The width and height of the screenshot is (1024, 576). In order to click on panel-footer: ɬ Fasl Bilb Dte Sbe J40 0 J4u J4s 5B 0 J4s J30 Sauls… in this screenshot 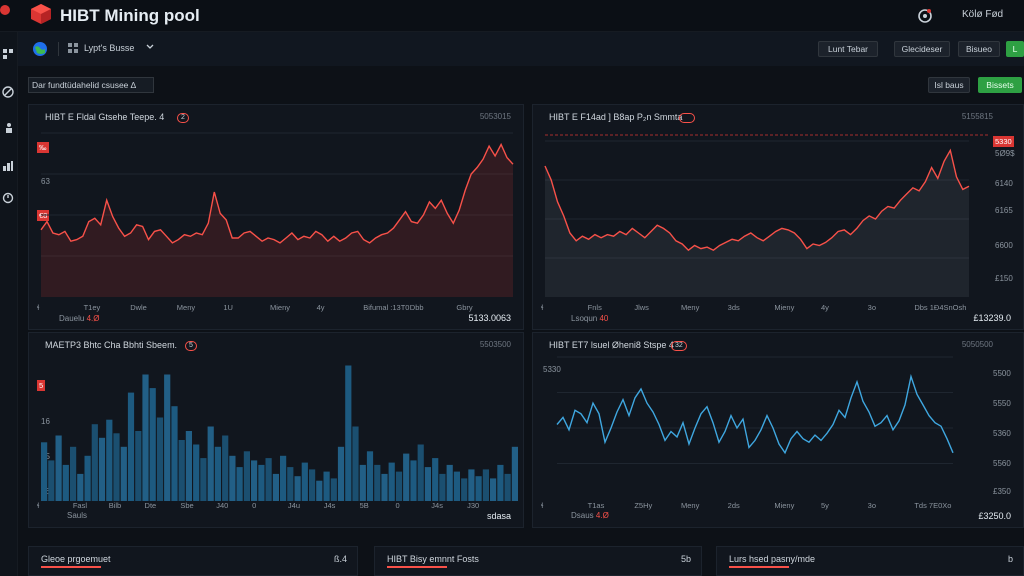, I will do `click(276, 513)`.